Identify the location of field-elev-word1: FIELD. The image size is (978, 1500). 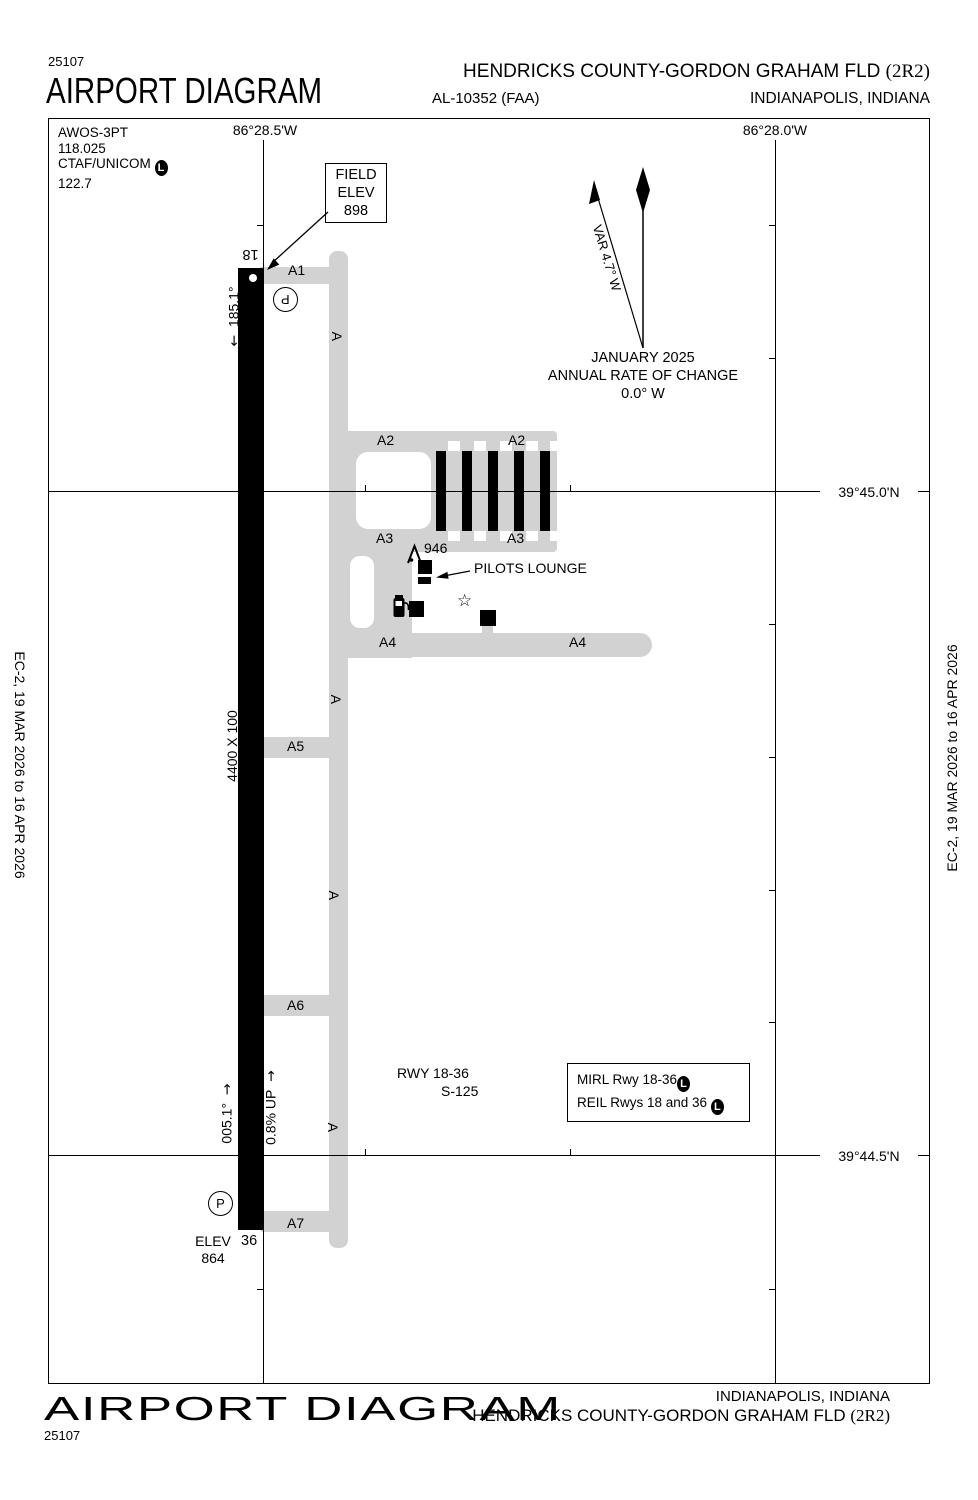
(356, 175).